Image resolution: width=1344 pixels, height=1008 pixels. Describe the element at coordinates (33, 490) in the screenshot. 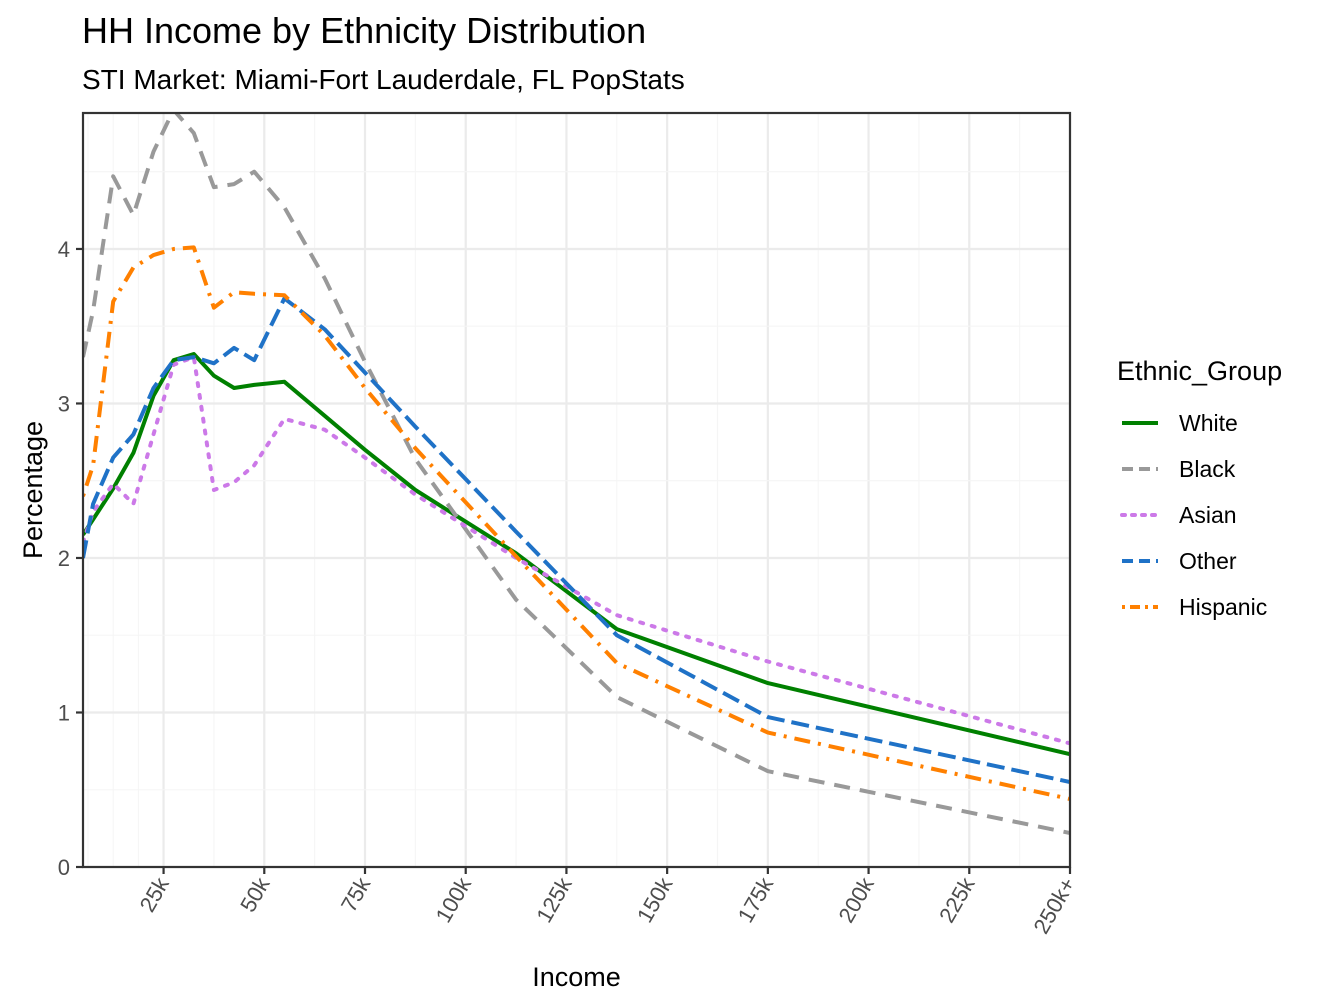

I see `y-axis-title: Percentage` at that location.